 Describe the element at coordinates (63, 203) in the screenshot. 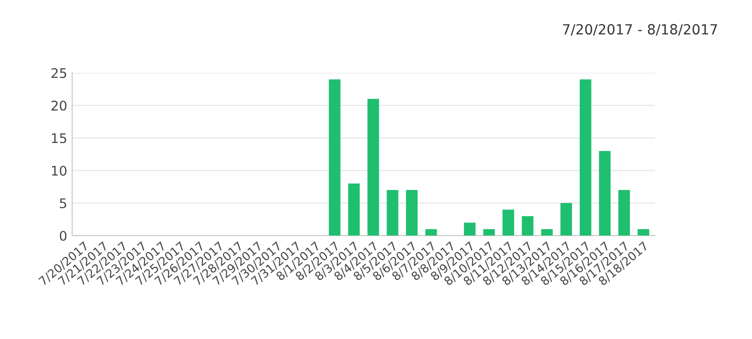

I see `y-tick-label: 5` at that location.